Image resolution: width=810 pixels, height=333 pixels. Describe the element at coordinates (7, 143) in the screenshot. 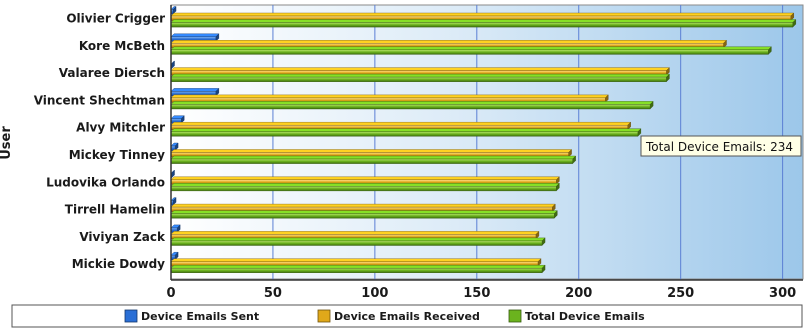

I see `y-axis-title: User` at that location.